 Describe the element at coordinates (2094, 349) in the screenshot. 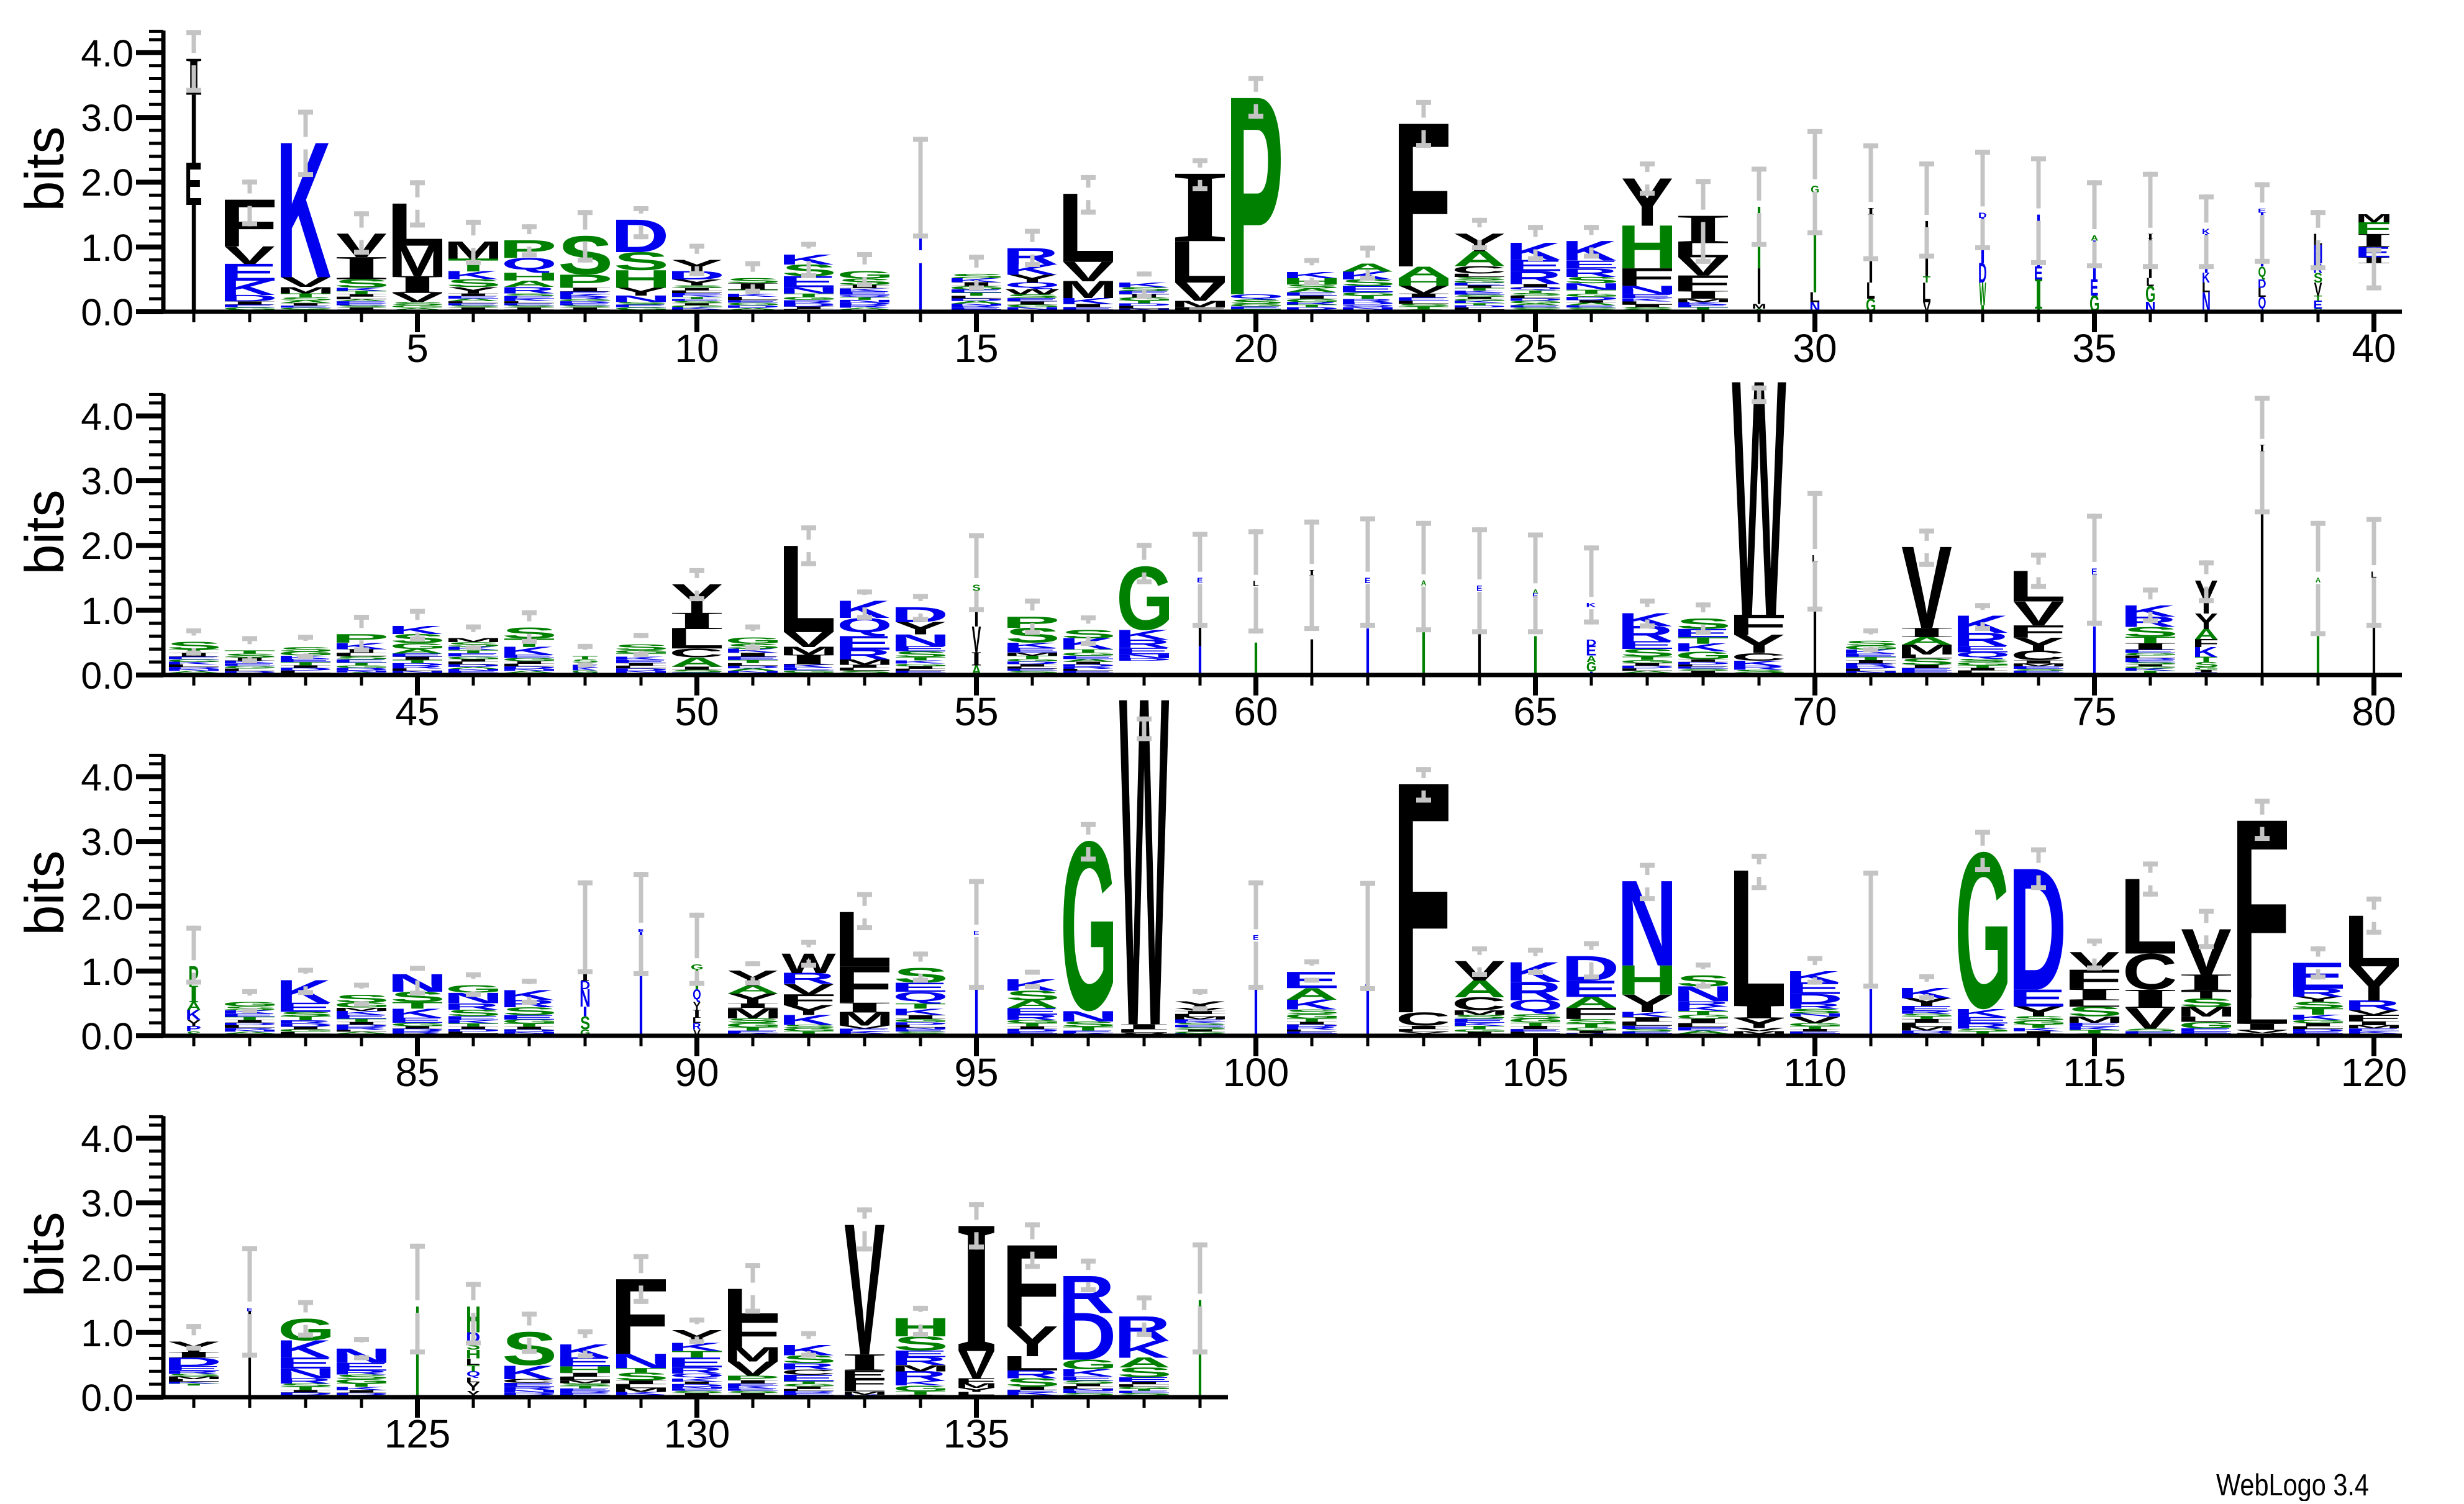

I see `svg-text: 35` at that location.